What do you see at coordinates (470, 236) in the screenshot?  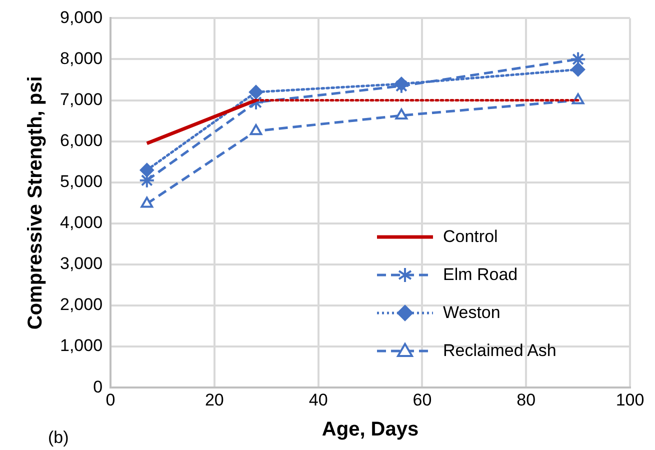 I see `legend-label: Control` at bounding box center [470, 236].